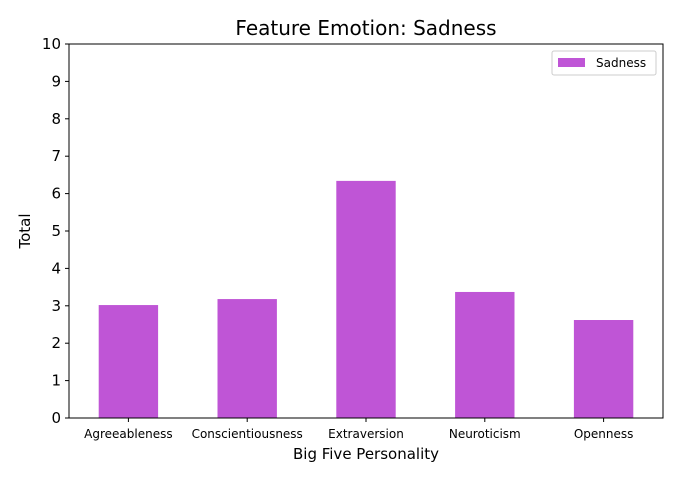 This screenshot has height=480, width=680. What do you see at coordinates (128, 434) in the screenshot?
I see `x-tick-label: Agreeableness` at bounding box center [128, 434].